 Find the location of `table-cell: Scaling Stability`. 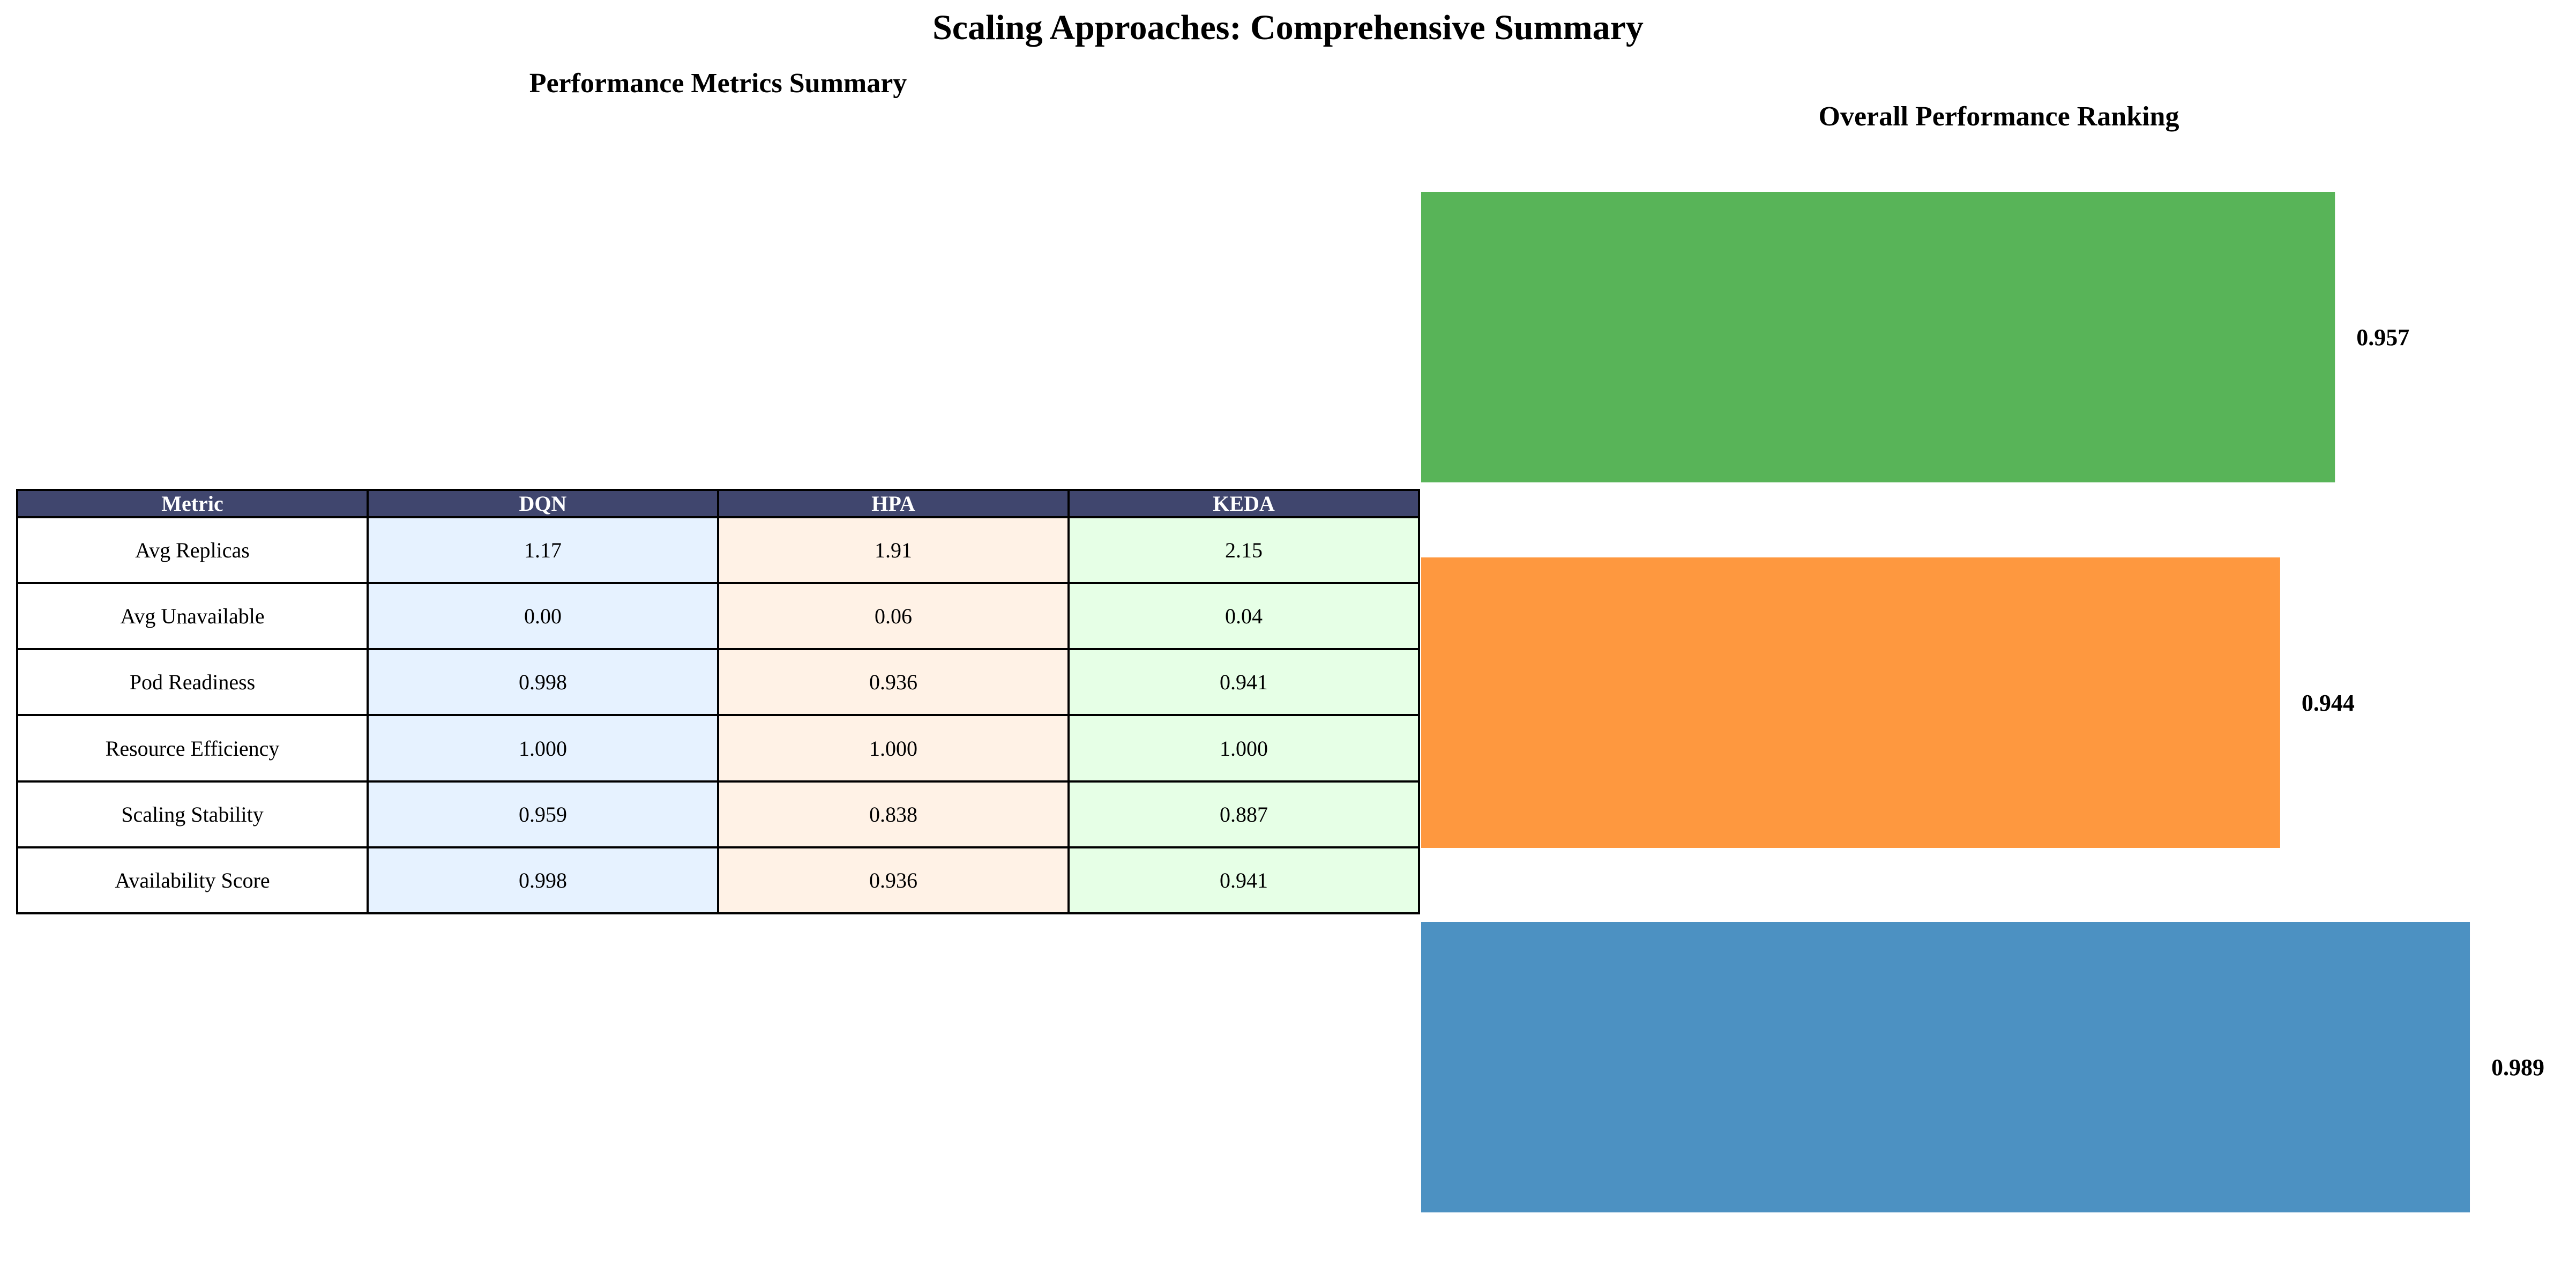

table-cell: Scaling Stability is located at coordinates (192, 814).